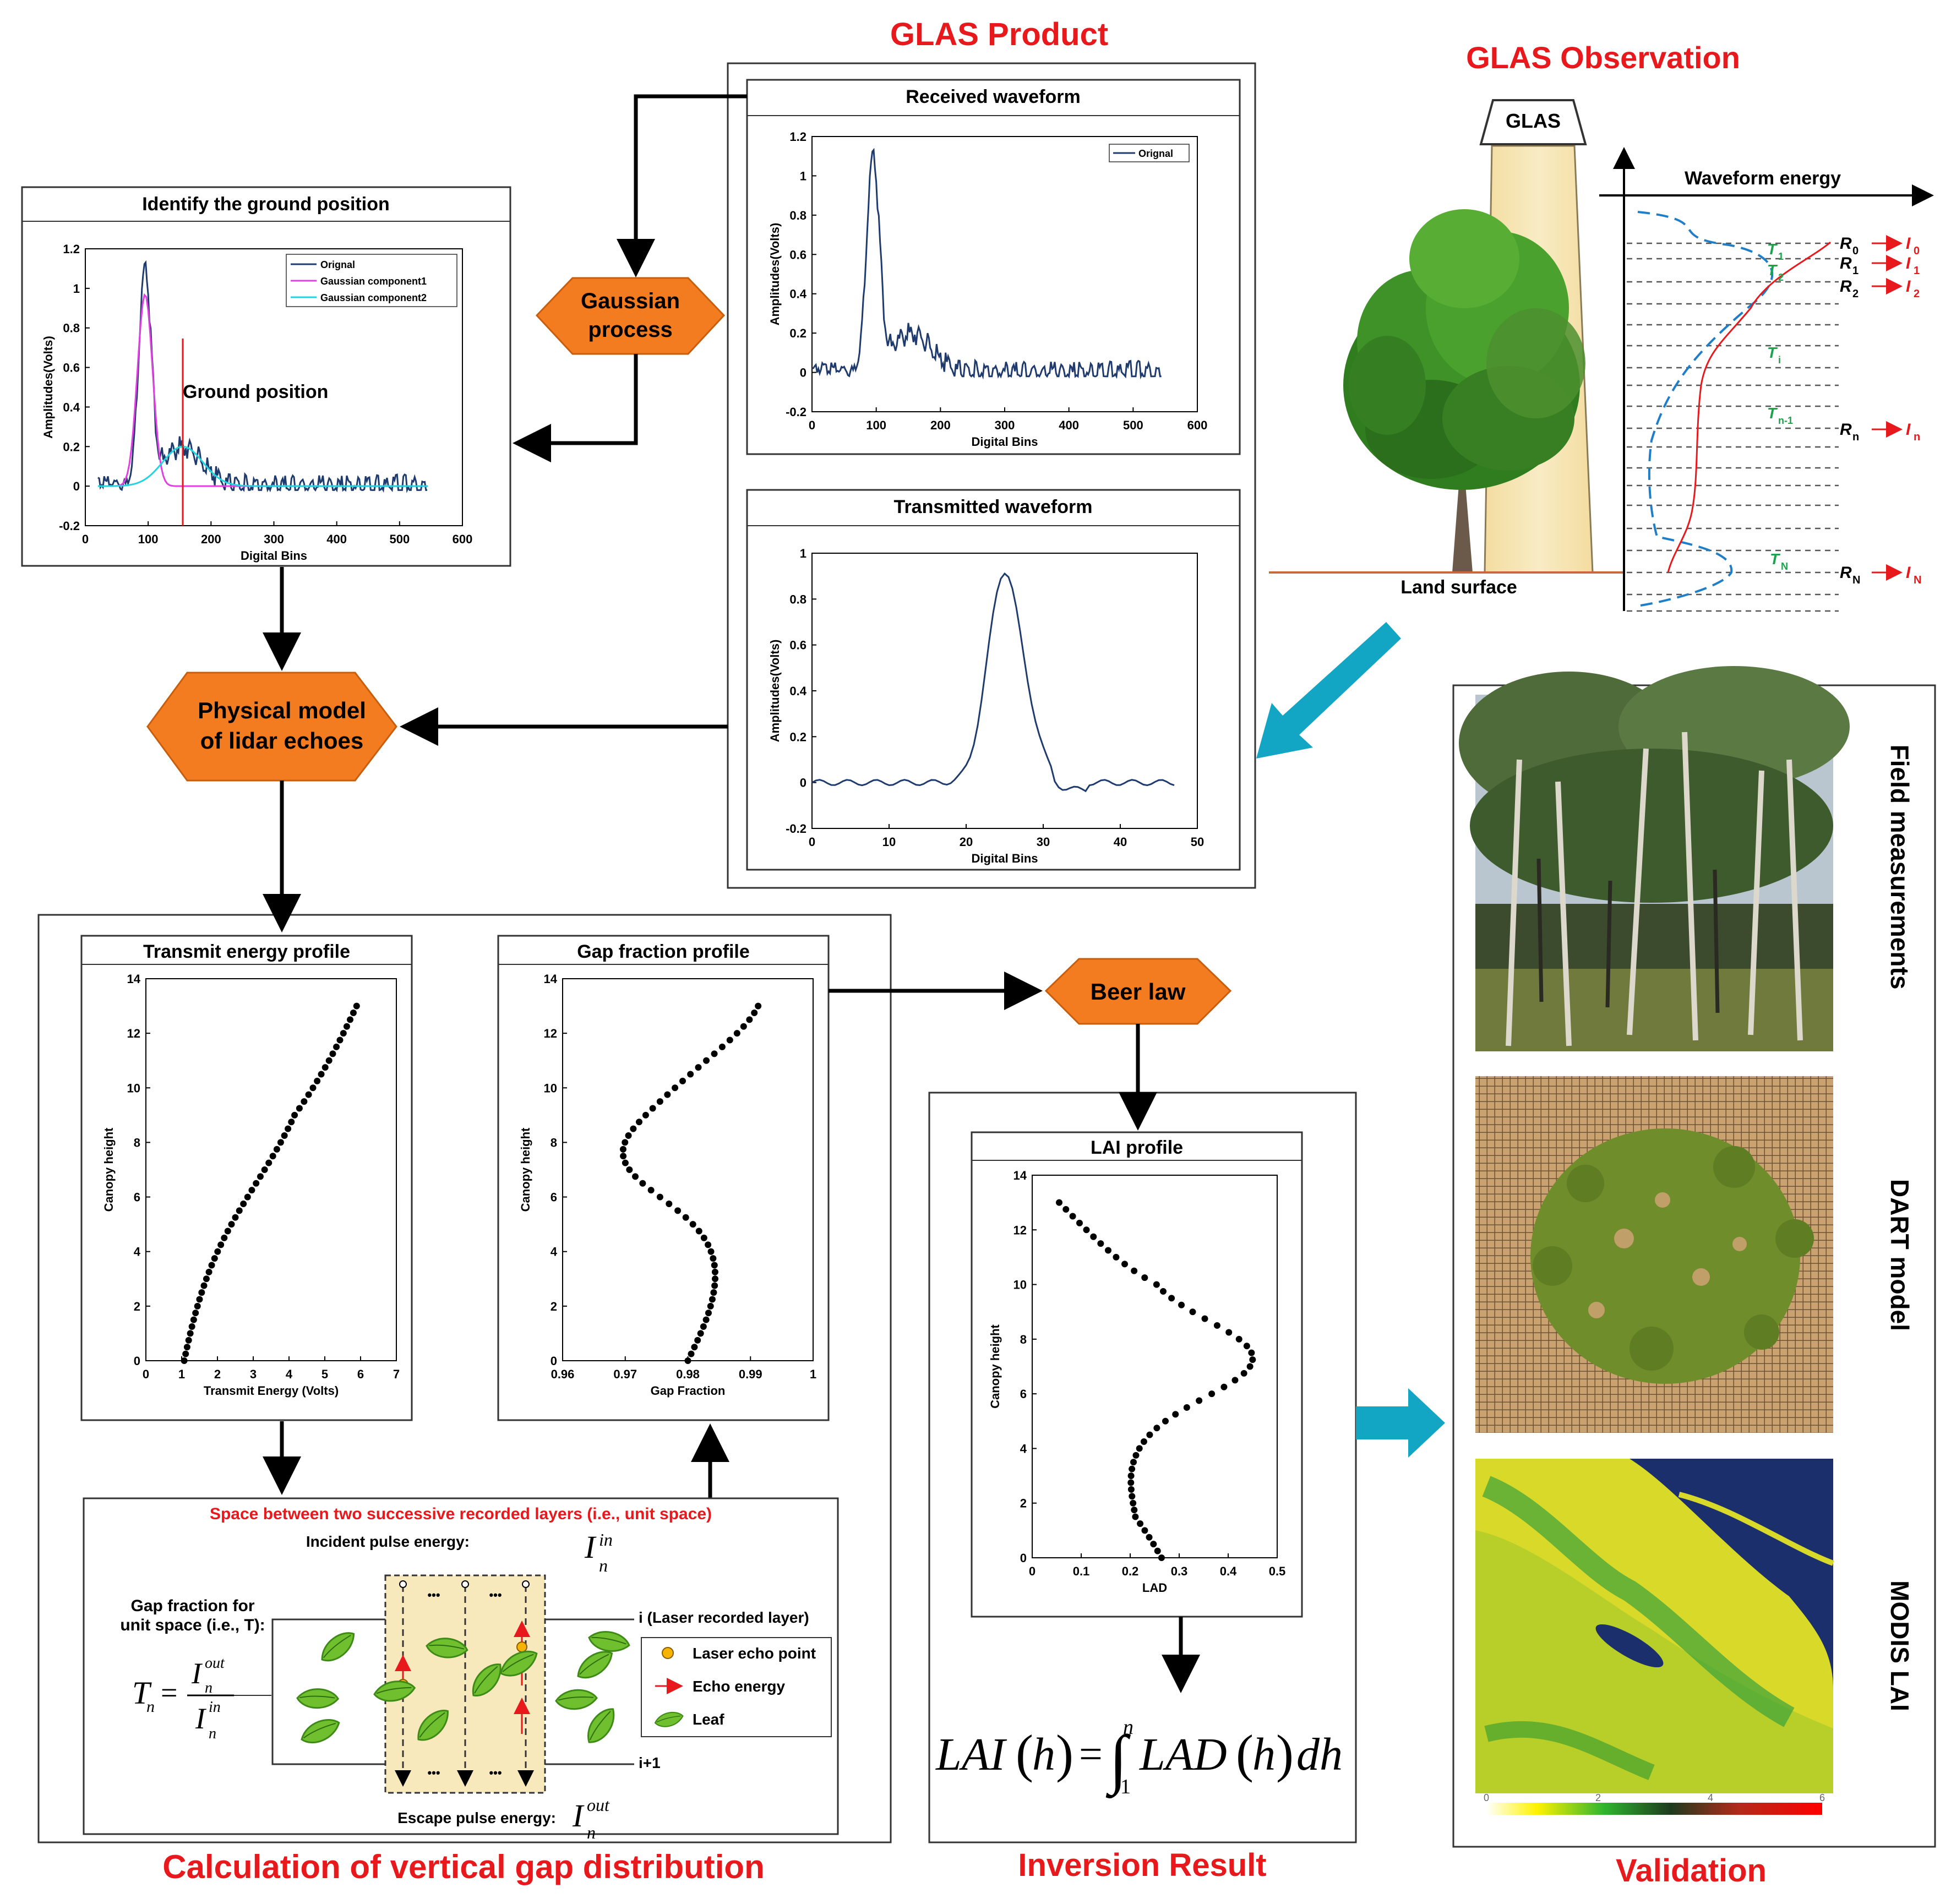 This screenshot has width=1951, height=1904. What do you see at coordinates (211, 539) in the screenshot?
I see `ground-xtick: 200` at bounding box center [211, 539].